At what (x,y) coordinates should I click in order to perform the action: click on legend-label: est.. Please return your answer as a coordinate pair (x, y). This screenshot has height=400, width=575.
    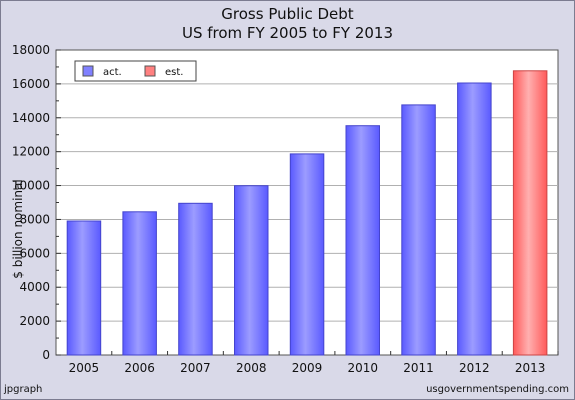
    Looking at the image, I should click on (174, 72).